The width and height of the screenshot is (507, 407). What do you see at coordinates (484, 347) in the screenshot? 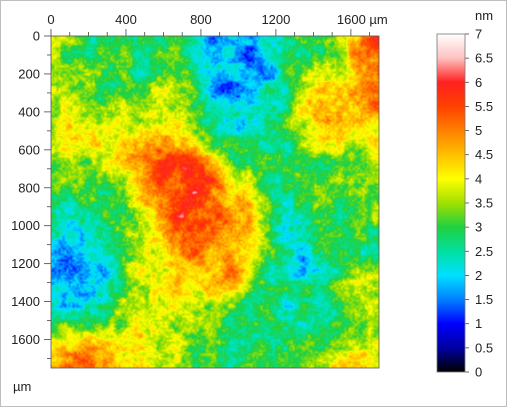
I see `colorbar-tick-label: 0.5` at bounding box center [484, 347].